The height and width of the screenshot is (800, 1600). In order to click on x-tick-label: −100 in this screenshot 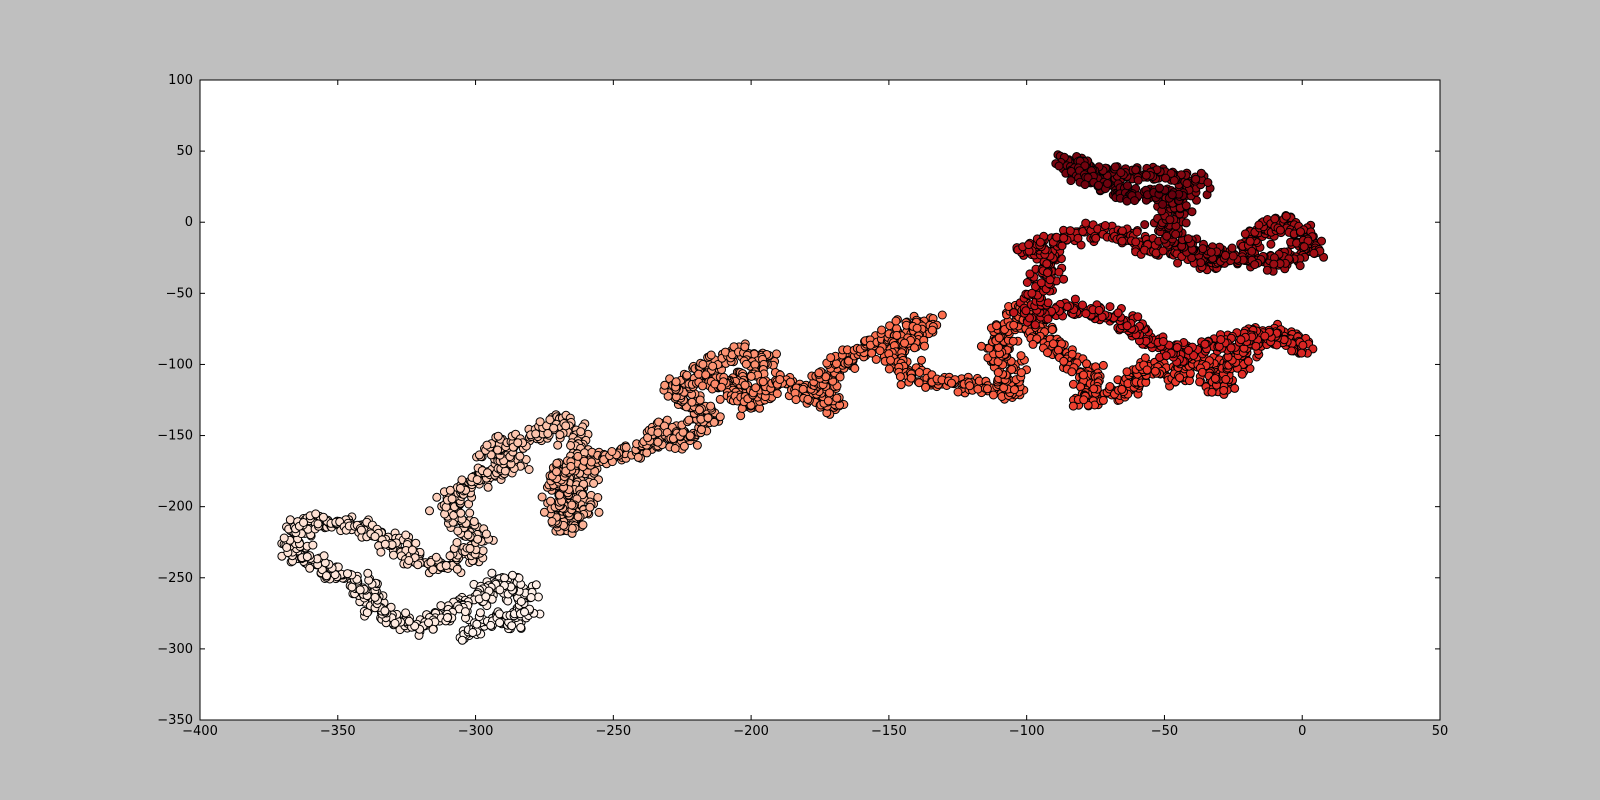, I will do `click(1027, 731)`.